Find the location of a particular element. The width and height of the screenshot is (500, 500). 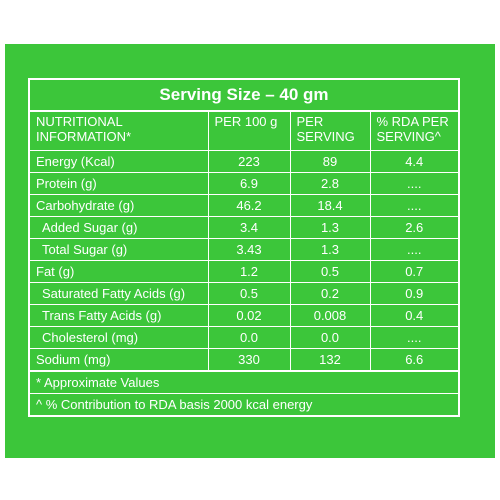

nutrient-name: Protein (g) is located at coordinates (119, 183).